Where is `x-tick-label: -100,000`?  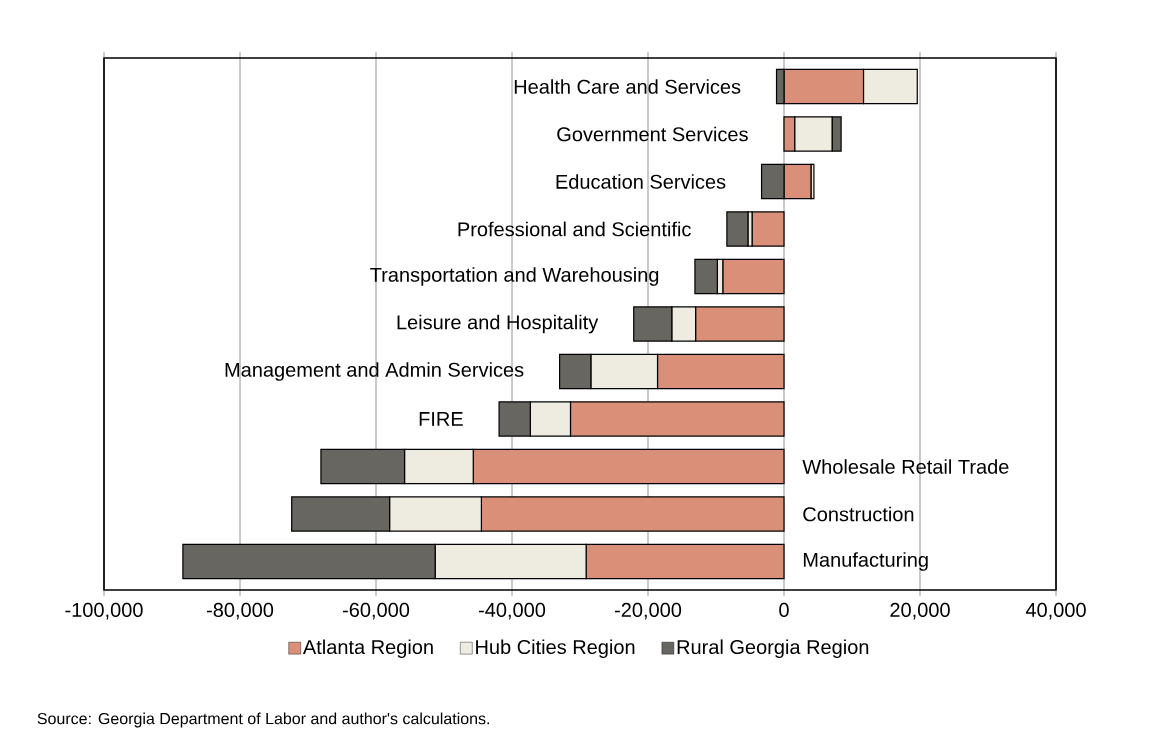
x-tick-label: -100,000 is located at coordinates (104, 611).